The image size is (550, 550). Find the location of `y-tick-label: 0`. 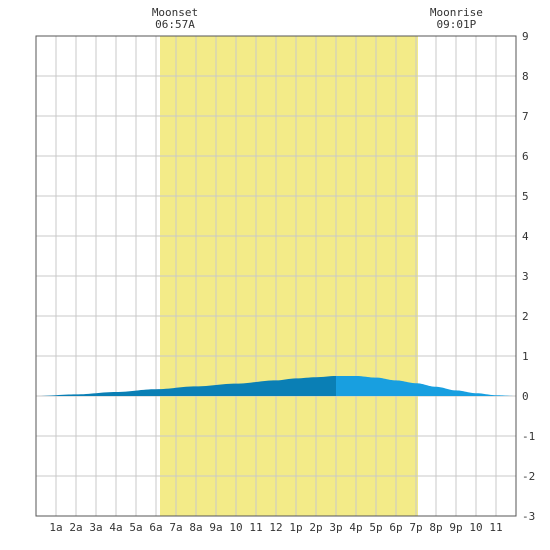

y-tick-label: 0 is located at coordinates (525, 396).